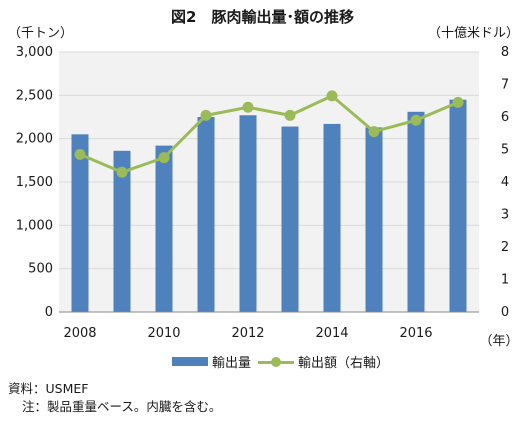 The width and height of the screenshot is (525, 422). I want to click on y-left-tick-label: 1,500, so click(34, 182).